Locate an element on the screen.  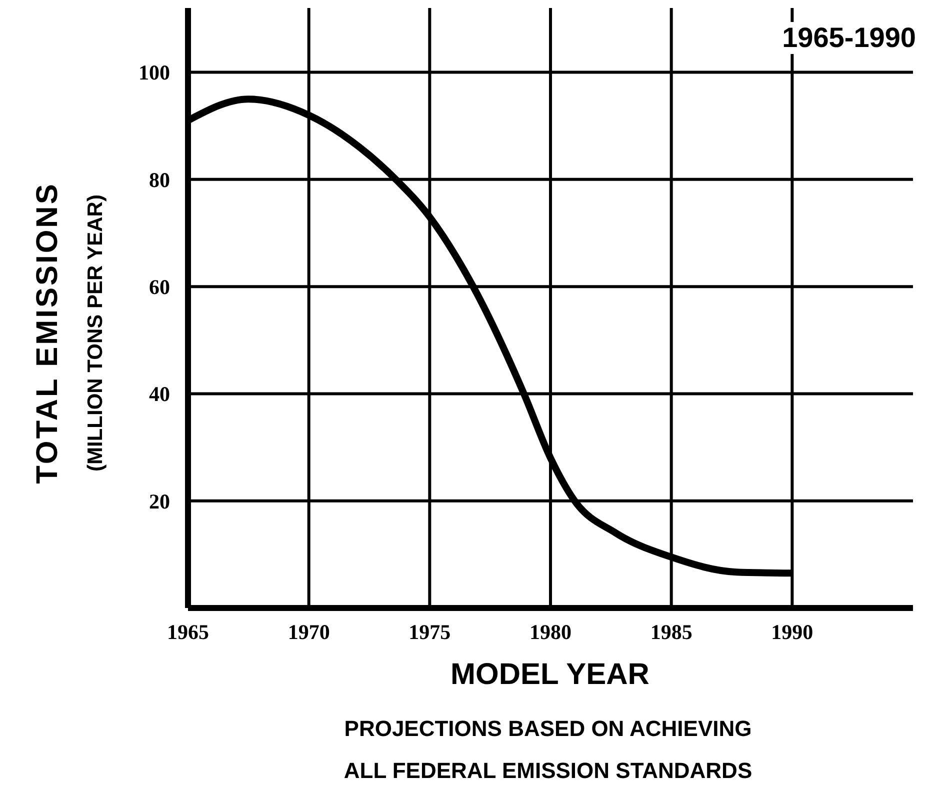
y-tick-label: 60 is located at coordinates (159, 287).